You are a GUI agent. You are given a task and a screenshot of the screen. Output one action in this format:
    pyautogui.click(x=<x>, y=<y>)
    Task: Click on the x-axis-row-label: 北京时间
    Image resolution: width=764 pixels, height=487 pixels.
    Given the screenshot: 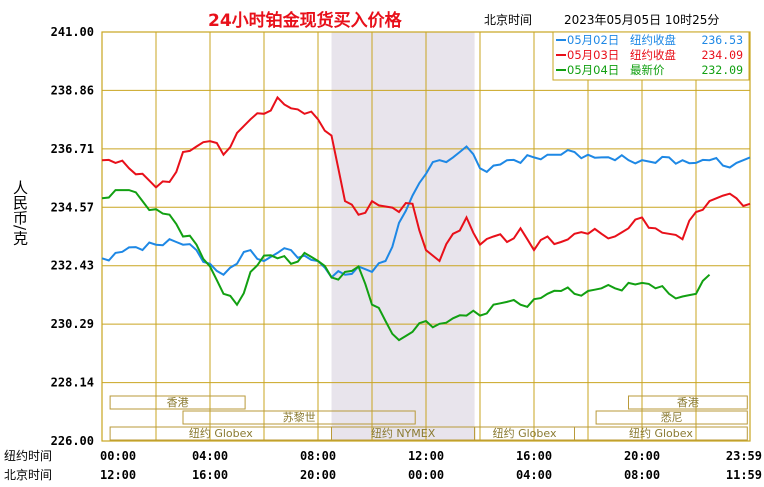 What is the action you would take?
    pyautogui.click(x=28, y=475)
    